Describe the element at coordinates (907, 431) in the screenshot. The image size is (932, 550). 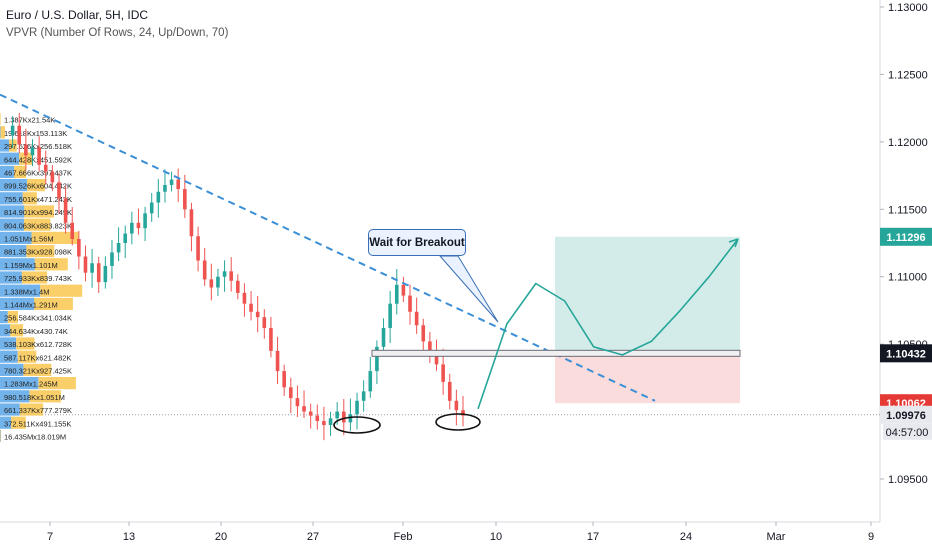
I see `countdown-badge-bg` at that location.